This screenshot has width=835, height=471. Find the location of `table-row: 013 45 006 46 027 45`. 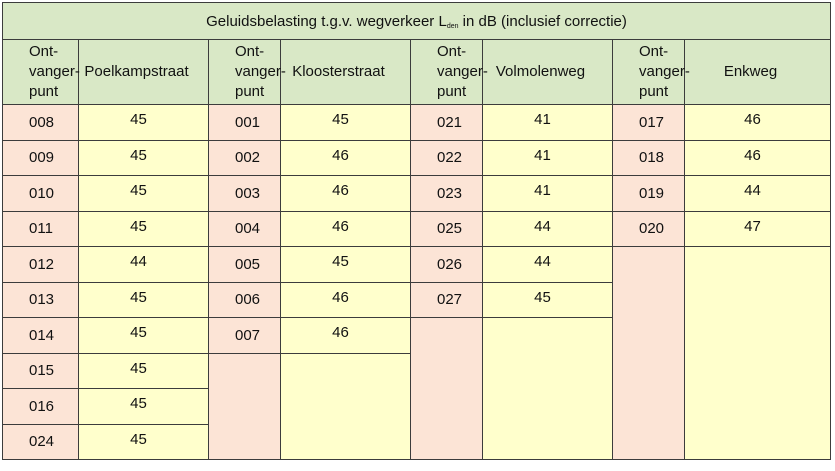

table-row: 013 45 006 46 027 45 is located at coordinates (416, 299).